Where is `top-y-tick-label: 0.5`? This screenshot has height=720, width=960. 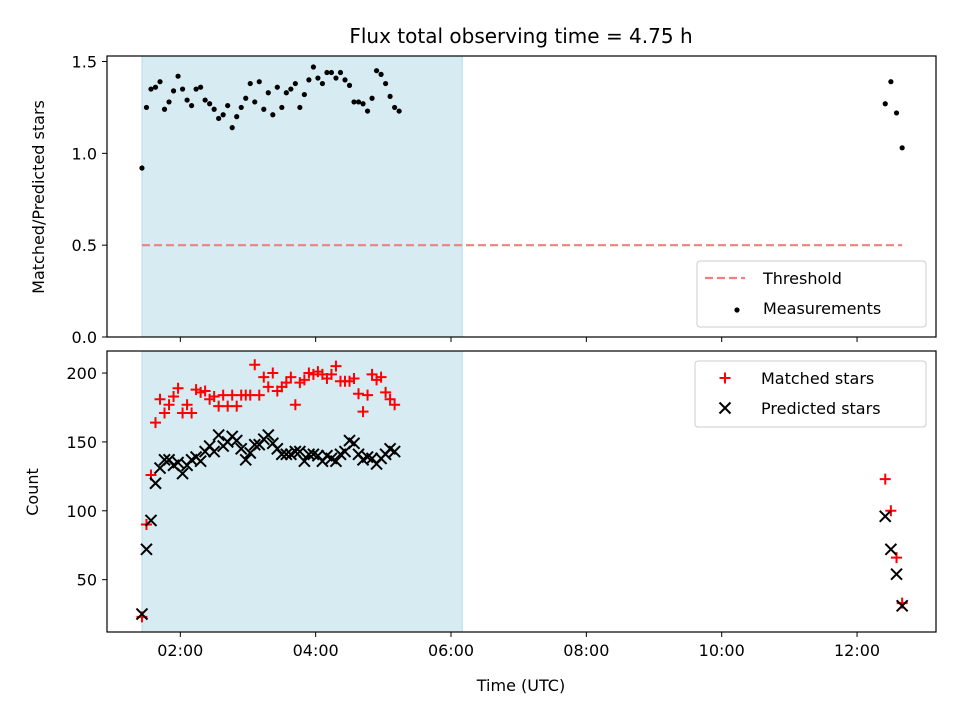 top-y-tick-label: 0.5 is located at coordinates (84, 245).